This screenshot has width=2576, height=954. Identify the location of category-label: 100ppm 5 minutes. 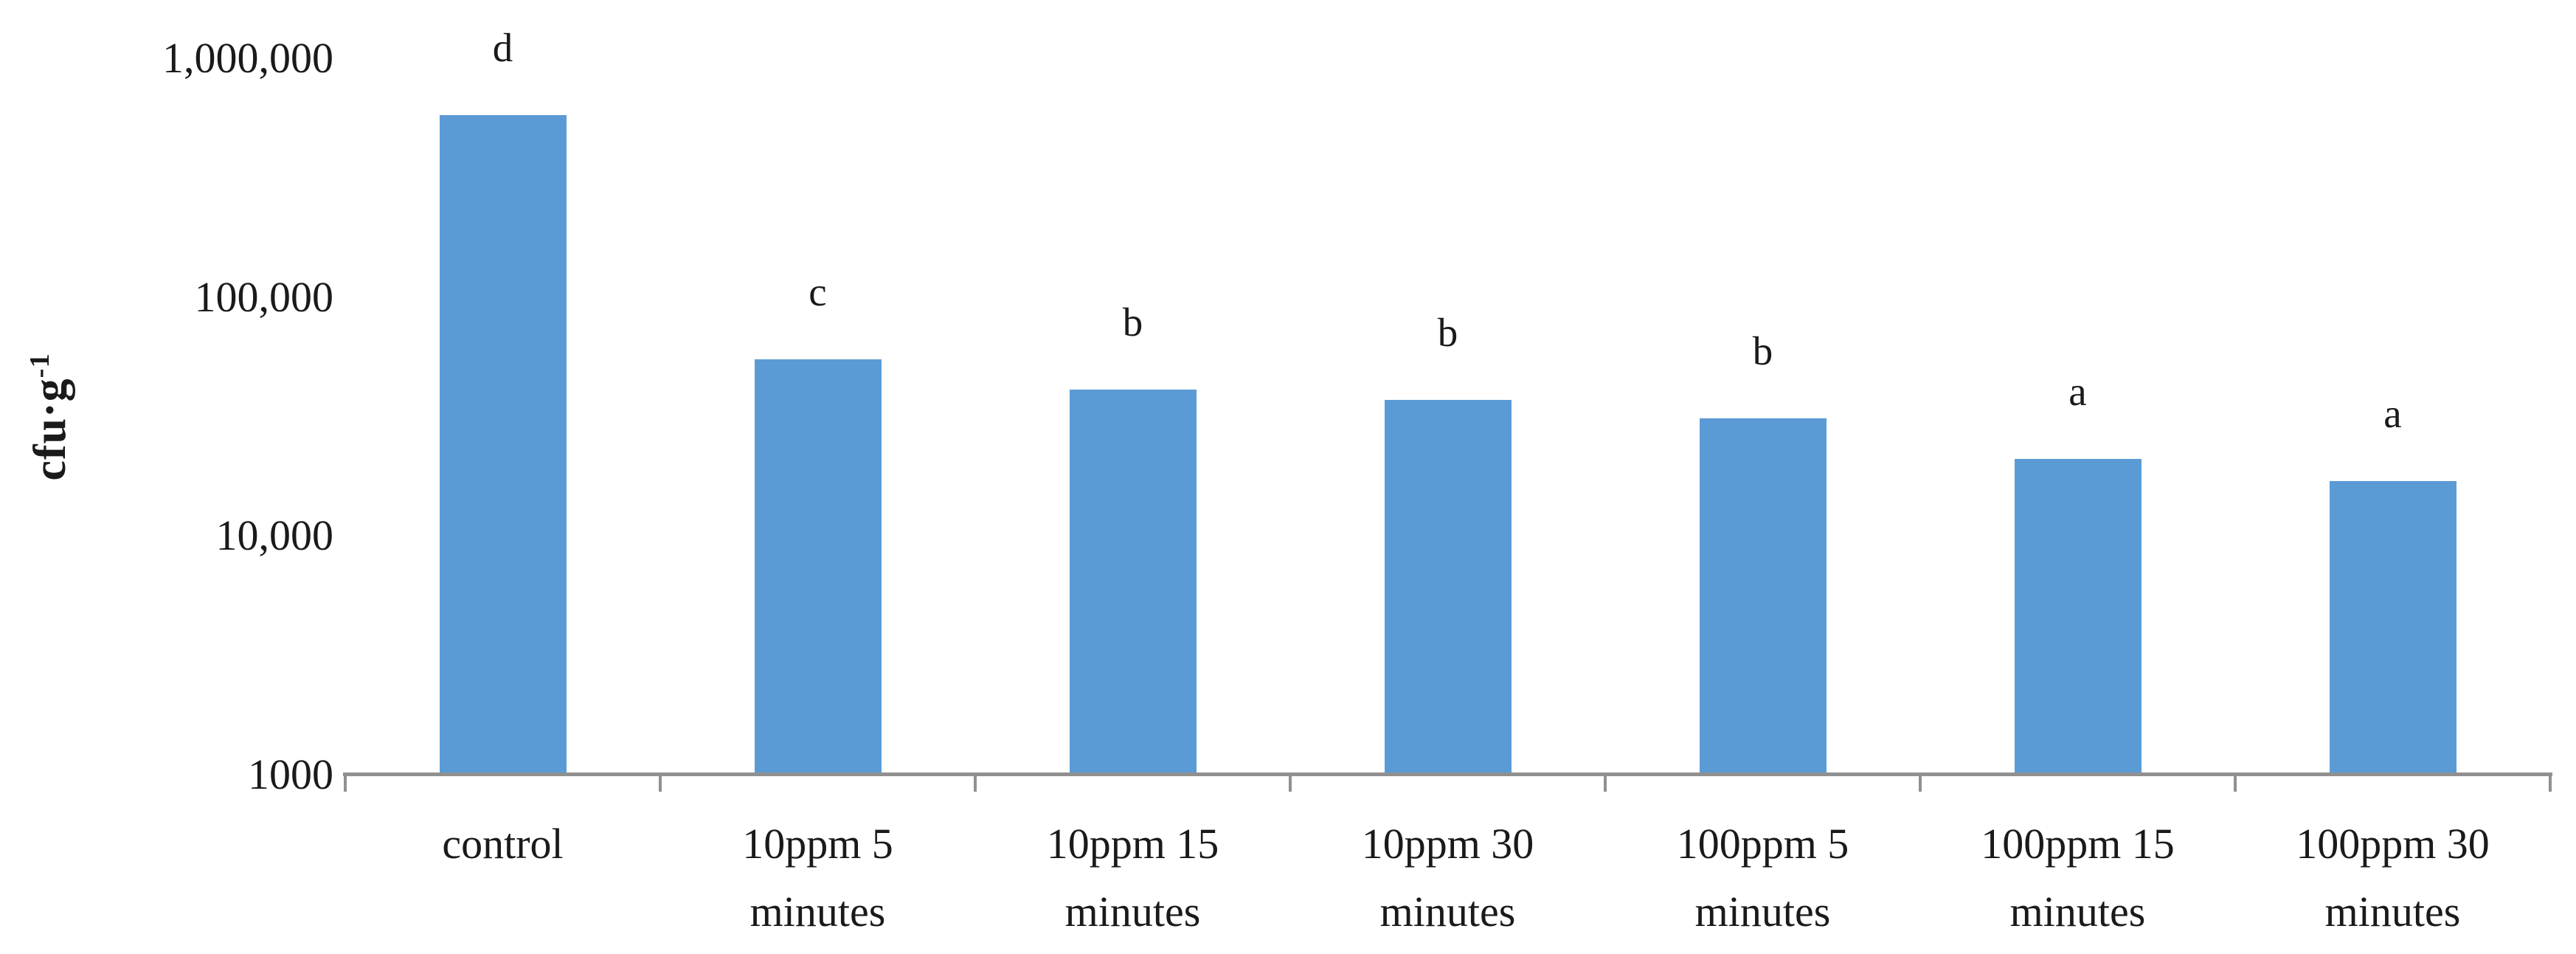
(1763, 878).